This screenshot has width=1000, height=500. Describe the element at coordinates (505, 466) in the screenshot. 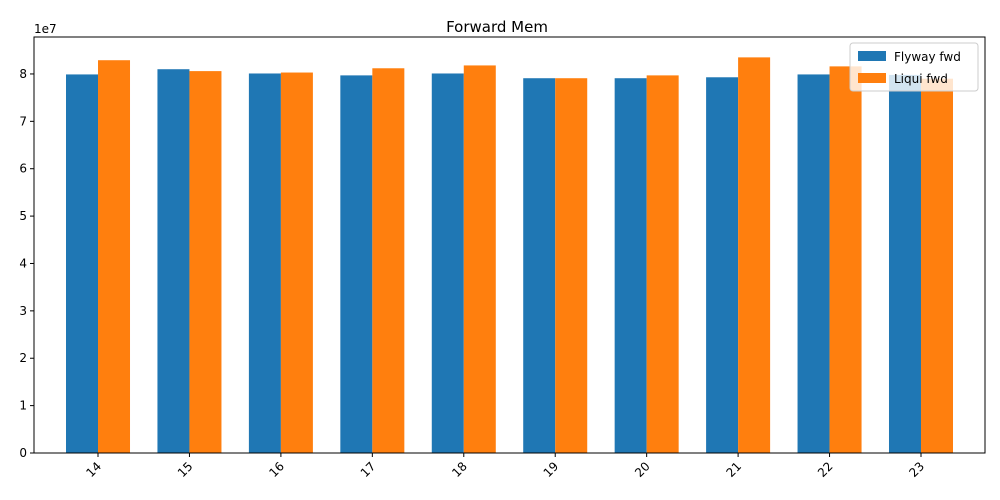

I see `x-axis-ticks: 14 15 16 17 18 19 20 21 22 23` at that location.